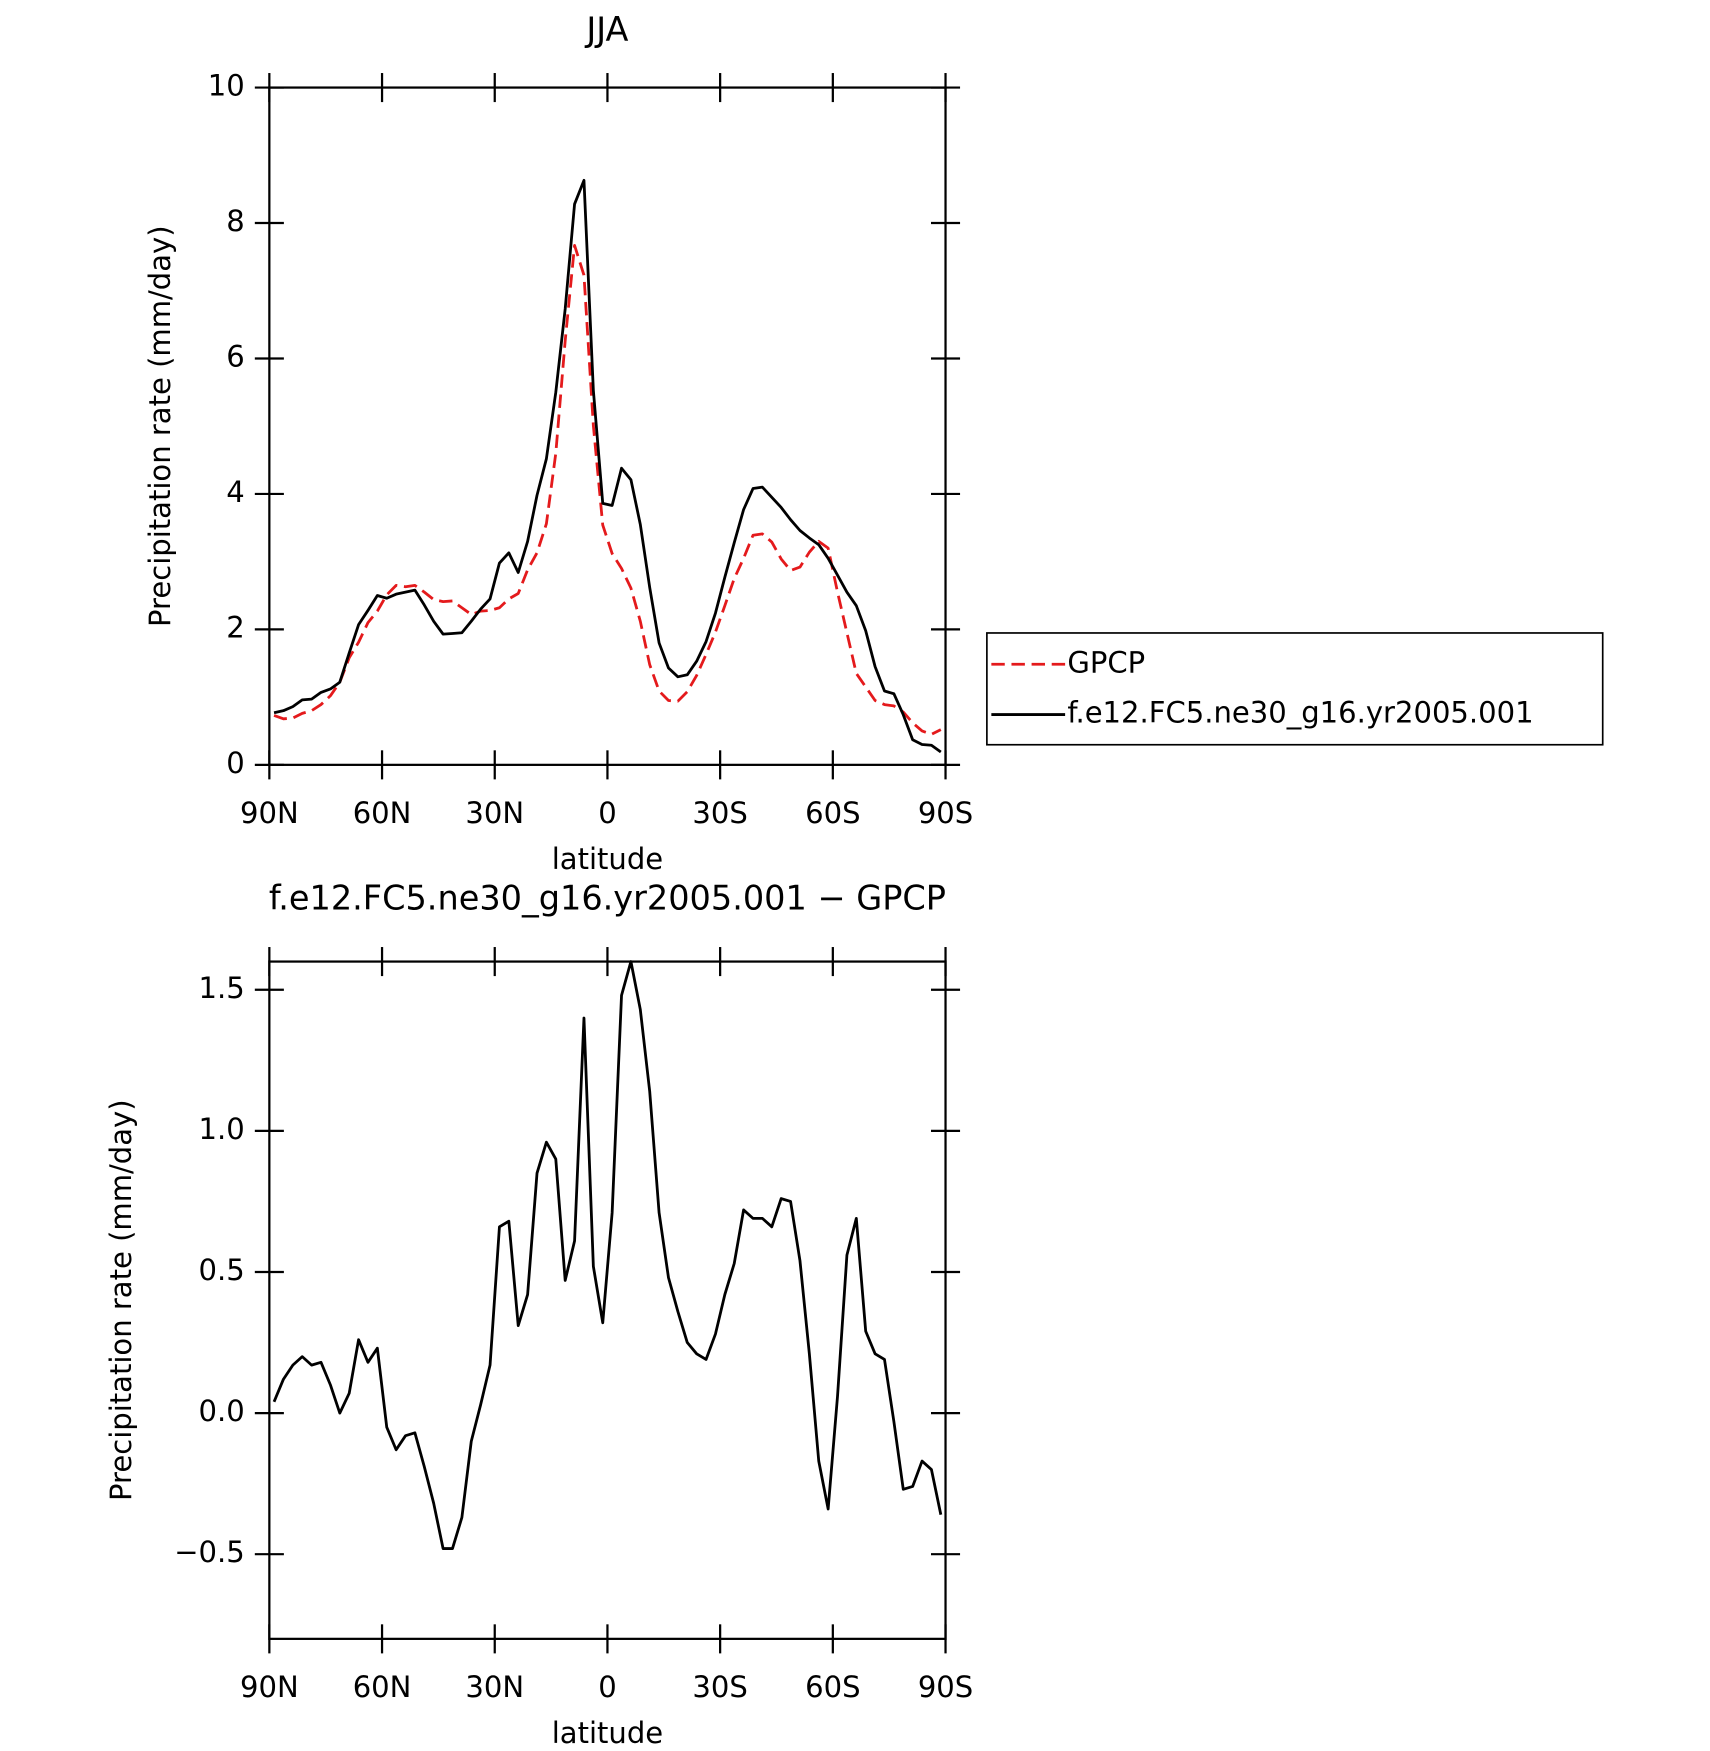  I want to click on chart-title: JJA, so click(606, 29).